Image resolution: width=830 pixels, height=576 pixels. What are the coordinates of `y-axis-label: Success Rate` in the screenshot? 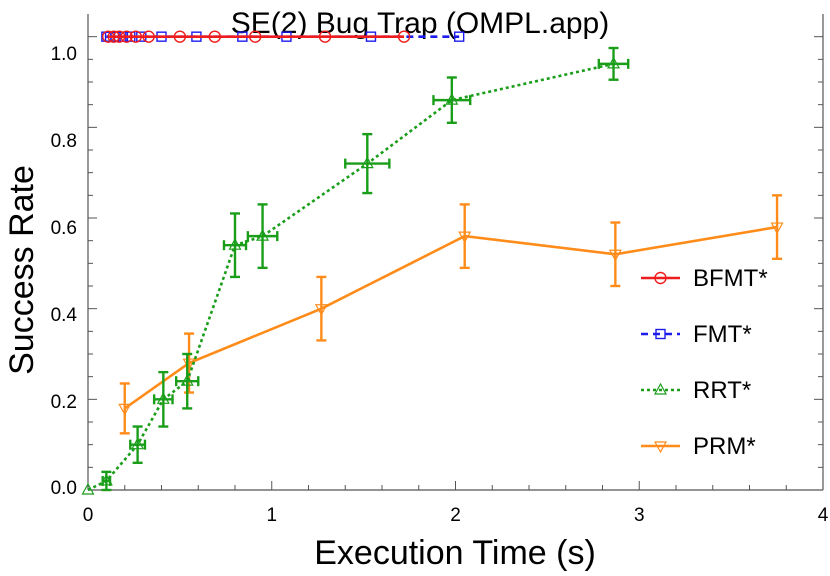 It's located at (22, 270).